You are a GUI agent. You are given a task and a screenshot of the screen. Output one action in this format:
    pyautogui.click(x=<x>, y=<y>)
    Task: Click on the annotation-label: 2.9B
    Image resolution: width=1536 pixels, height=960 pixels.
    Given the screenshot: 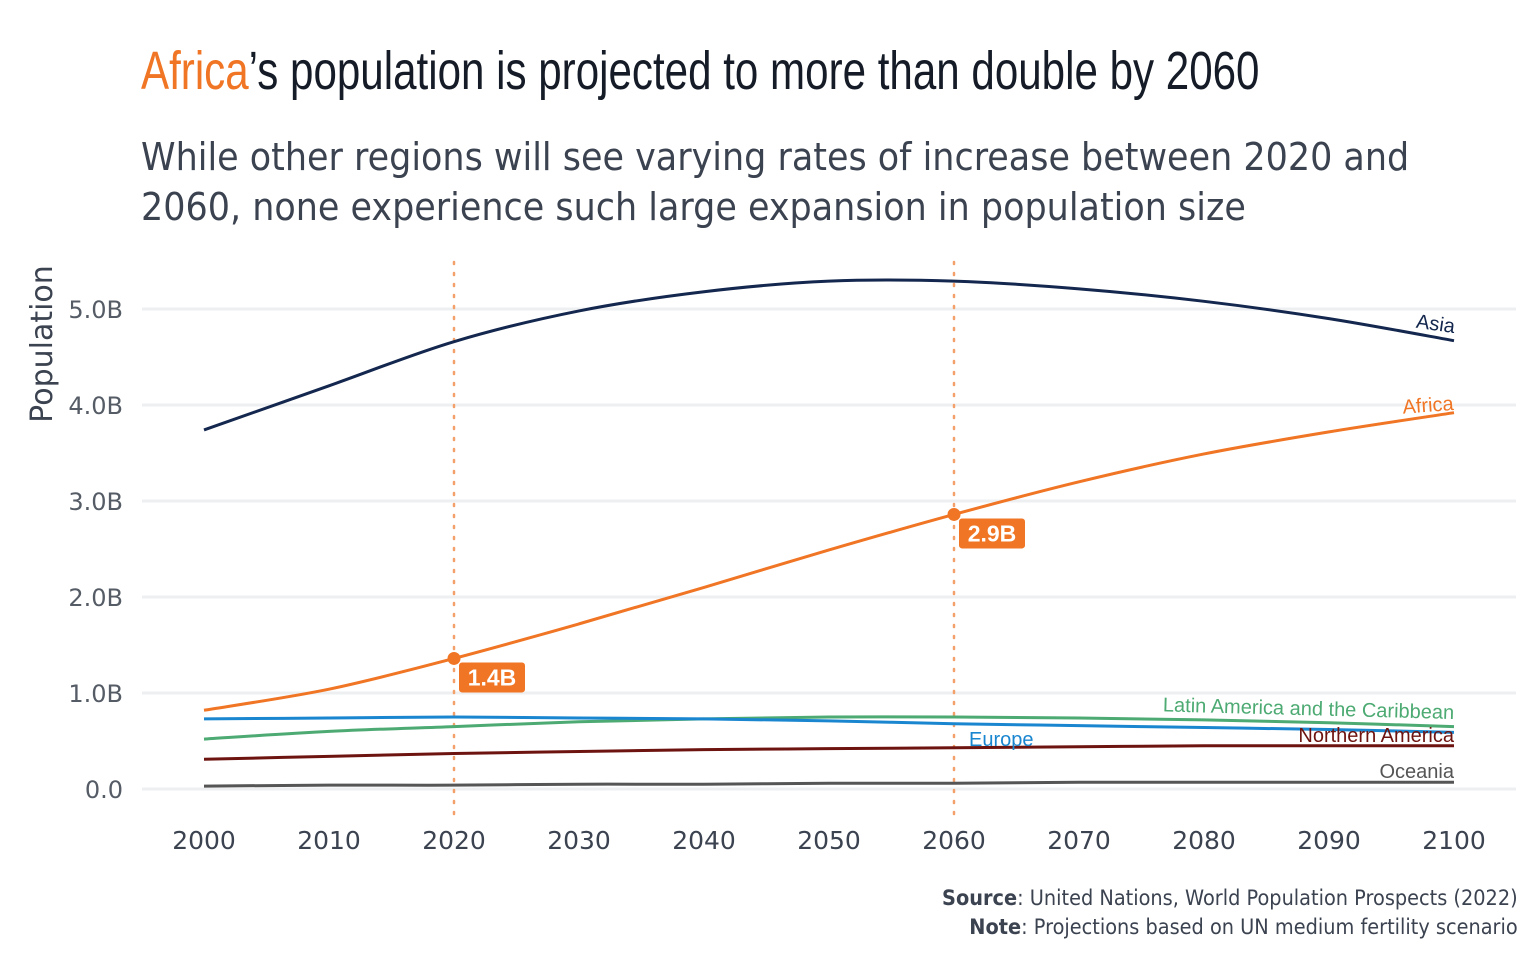 What is the action you would take?
    pyautogui.click(x=992, y=533)
    